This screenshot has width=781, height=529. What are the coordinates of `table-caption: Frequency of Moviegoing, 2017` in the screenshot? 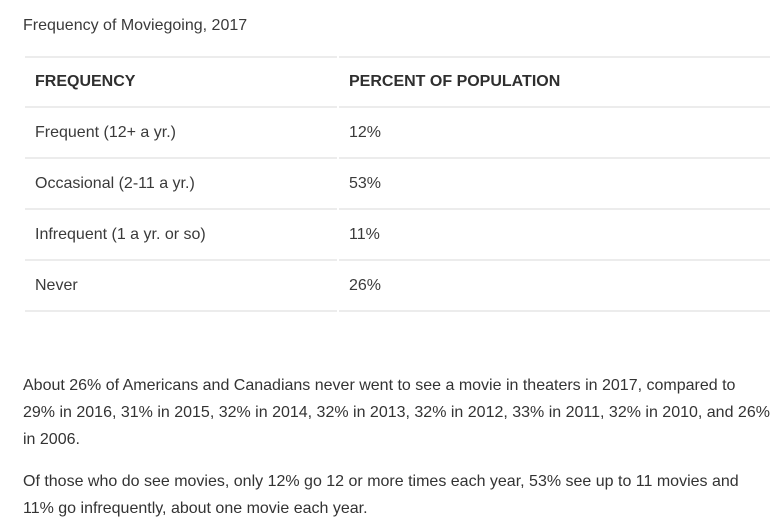 It's located at (135, 25).